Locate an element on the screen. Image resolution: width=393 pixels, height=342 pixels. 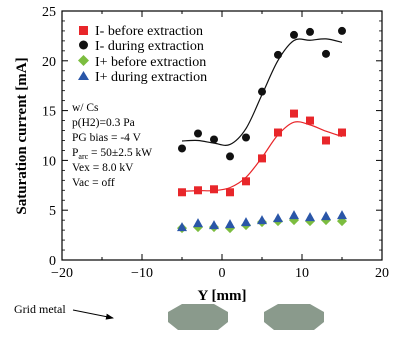
grid-metal-diagram: Grid metal is located at coordinates (169, 316).